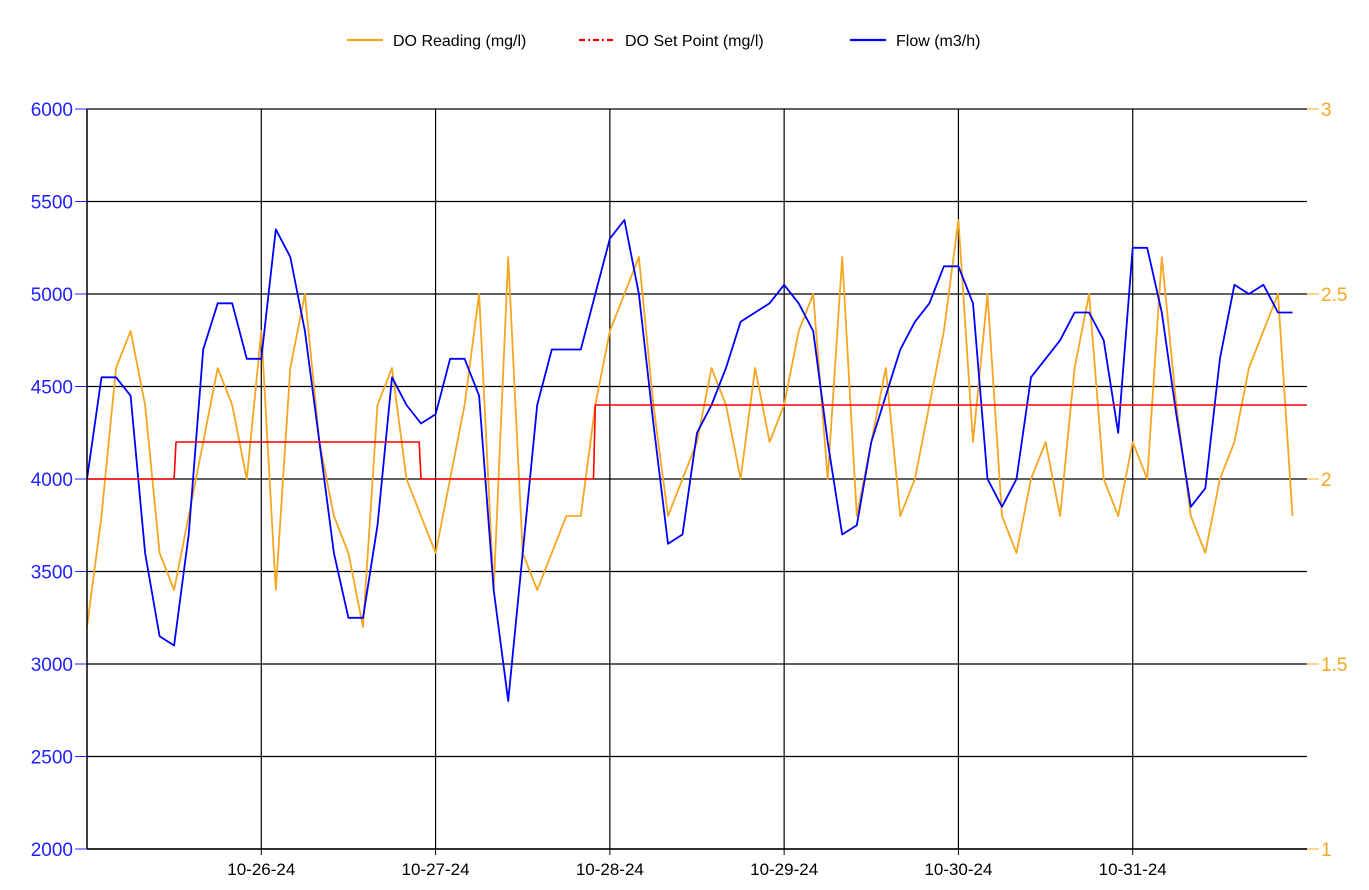  Describe the element at coordinates (459, 41) in the screenshot. I see `legend-label: DO Reading (mg/l)` at that location.